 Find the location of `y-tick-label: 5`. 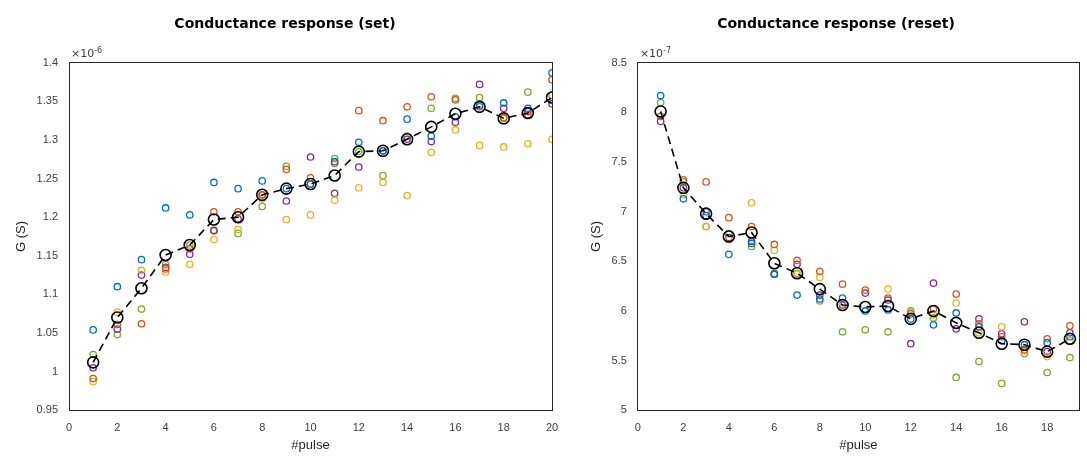

y-tick-label: 5 is located at coordinates (623, 409).